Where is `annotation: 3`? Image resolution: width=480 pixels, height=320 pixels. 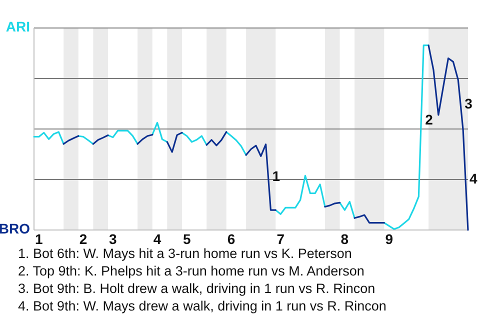 annotation: 3 is located at coordinates (468, 104).